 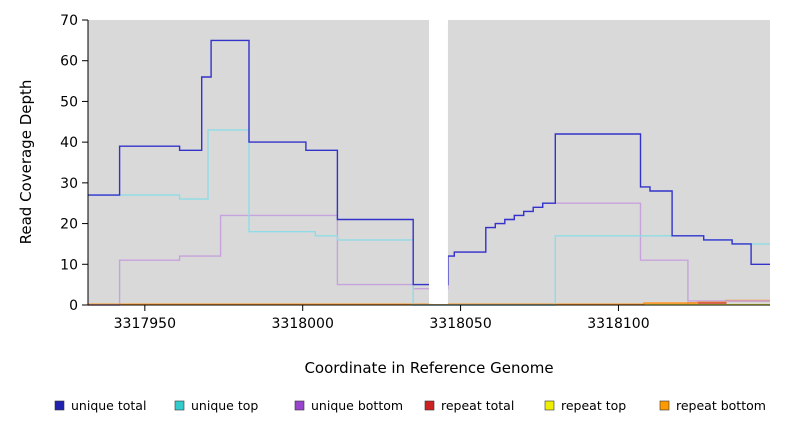 I want to click on x-tick-label: 3318100, so click(x=618, y=324).